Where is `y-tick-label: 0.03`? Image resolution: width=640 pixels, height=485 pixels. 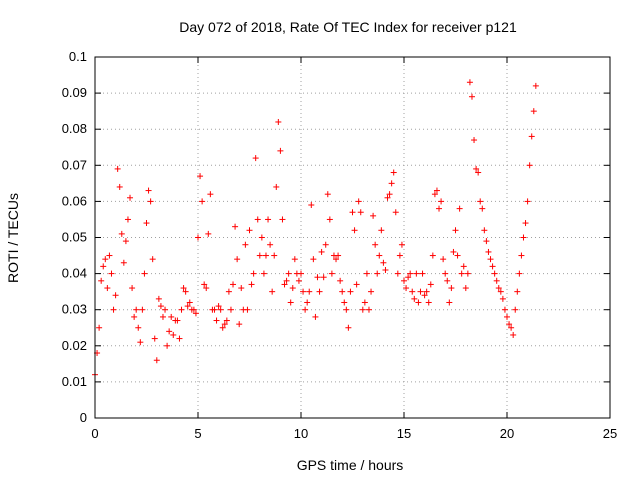 y-tick-label: 0.03 is located at coordinates (74, 309).